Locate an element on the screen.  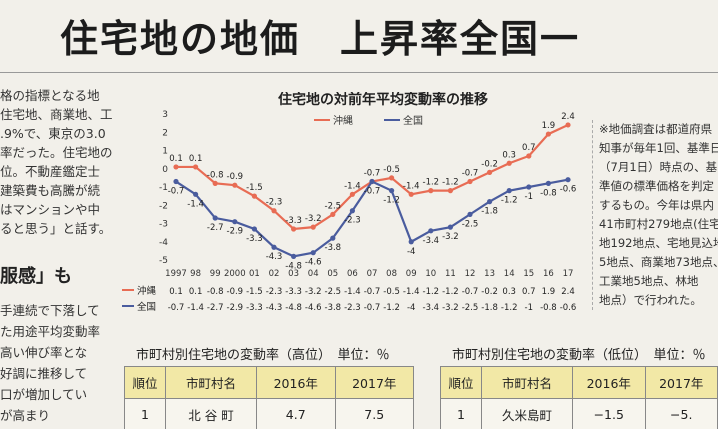
data-label: -2.3 is located at coordinates (274, 203).